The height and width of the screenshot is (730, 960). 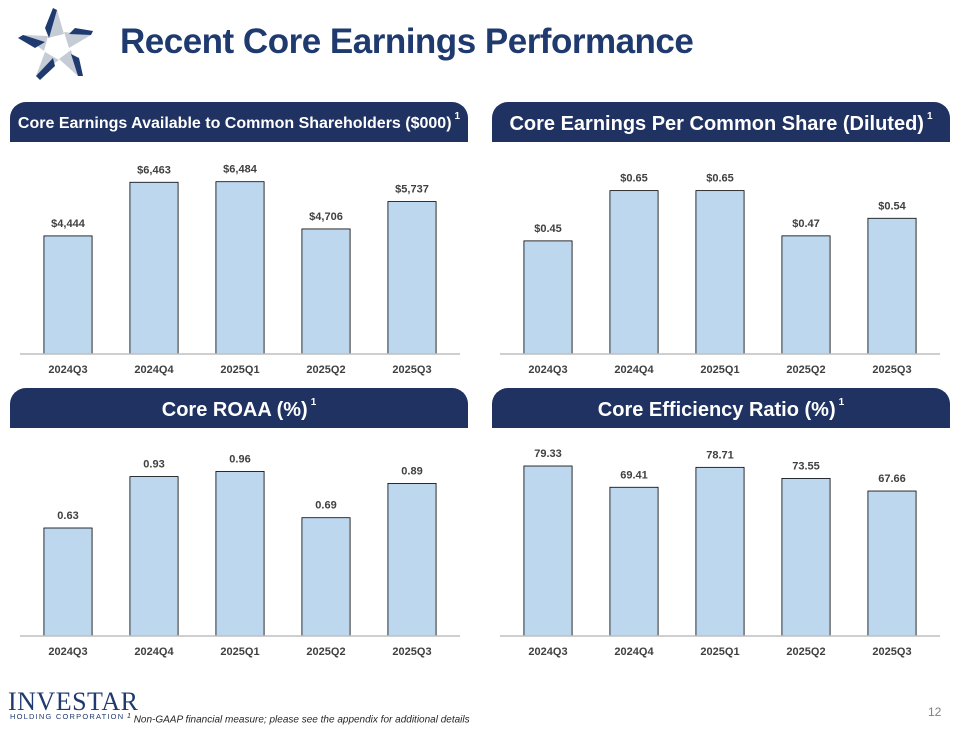 I want to click on data-label-2025Q3: $5,737, so click(x=412, y=190).